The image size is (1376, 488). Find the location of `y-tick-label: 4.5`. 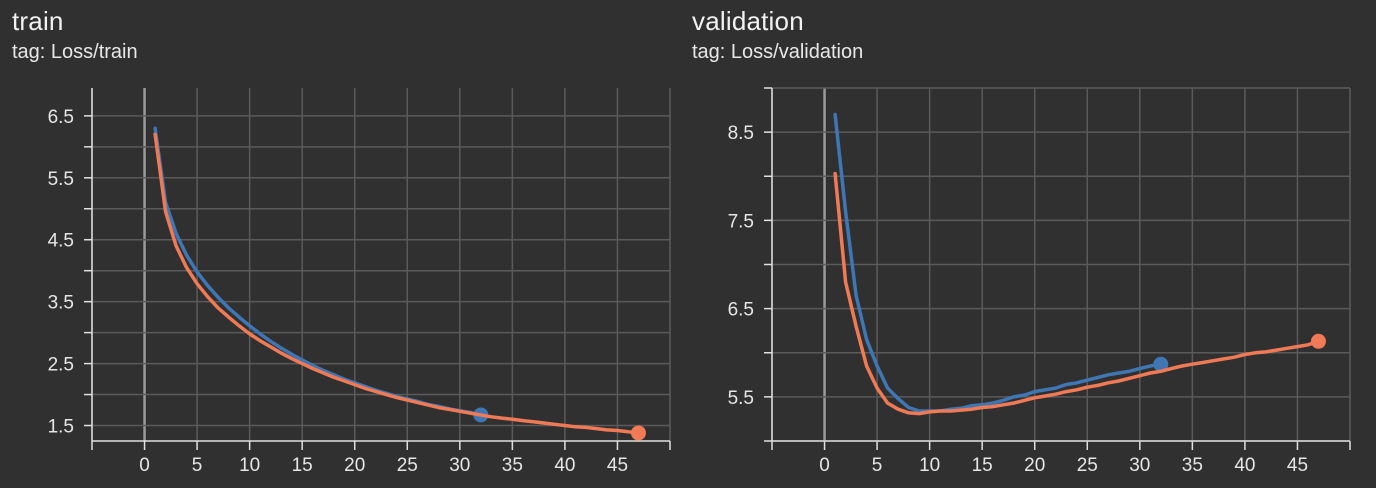

y-tick-label: 4.5 is located at coordinates (61, 241).